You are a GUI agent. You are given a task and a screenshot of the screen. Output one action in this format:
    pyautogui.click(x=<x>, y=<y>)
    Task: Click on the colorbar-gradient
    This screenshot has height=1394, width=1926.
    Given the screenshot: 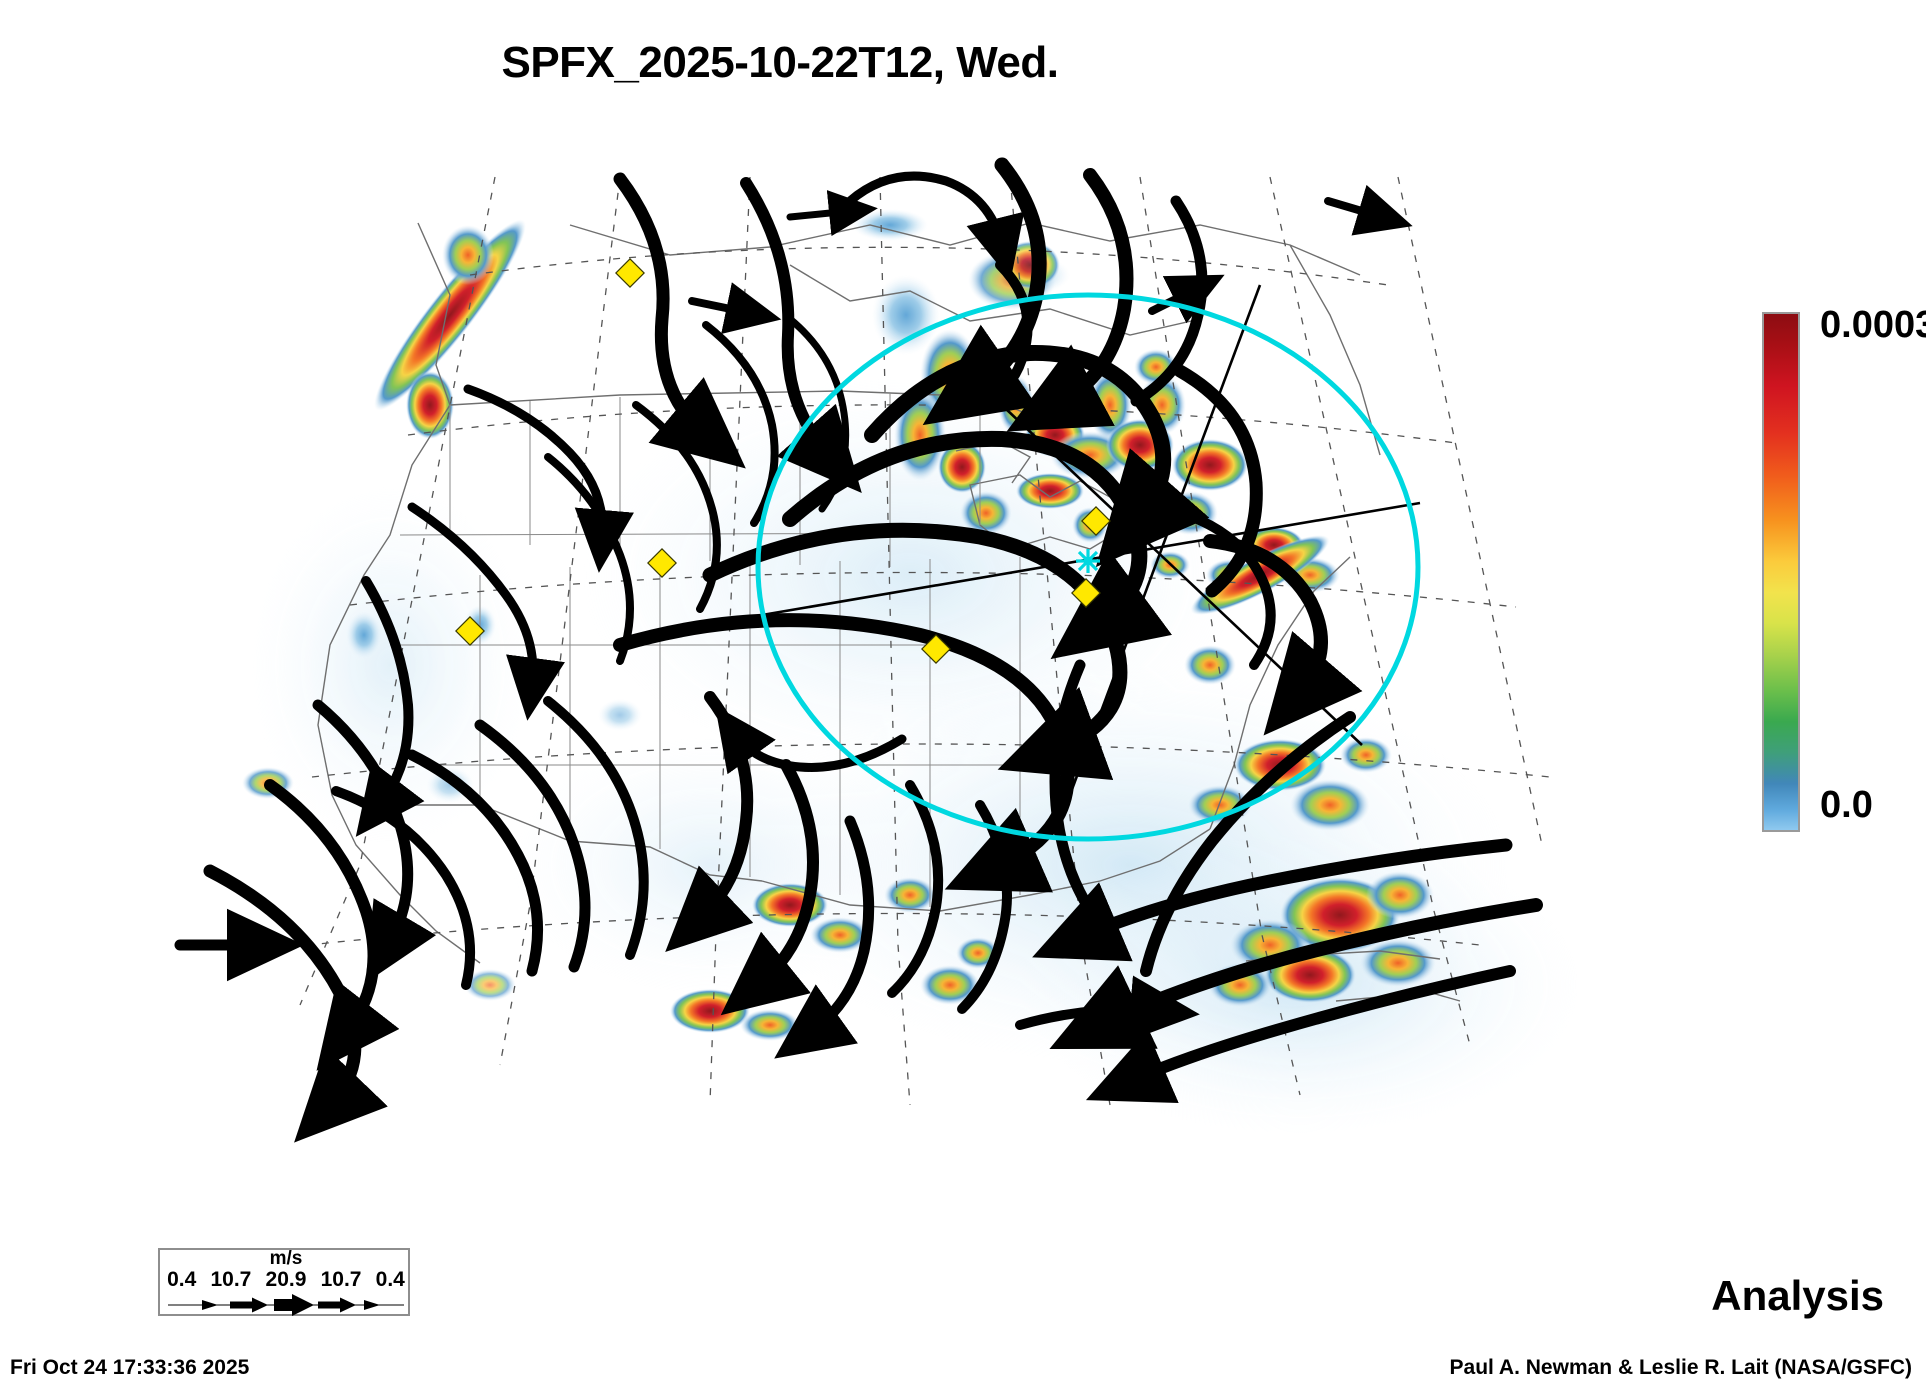 What is the action you would take?
    pyautogui.click(x=1781, y=572)
    